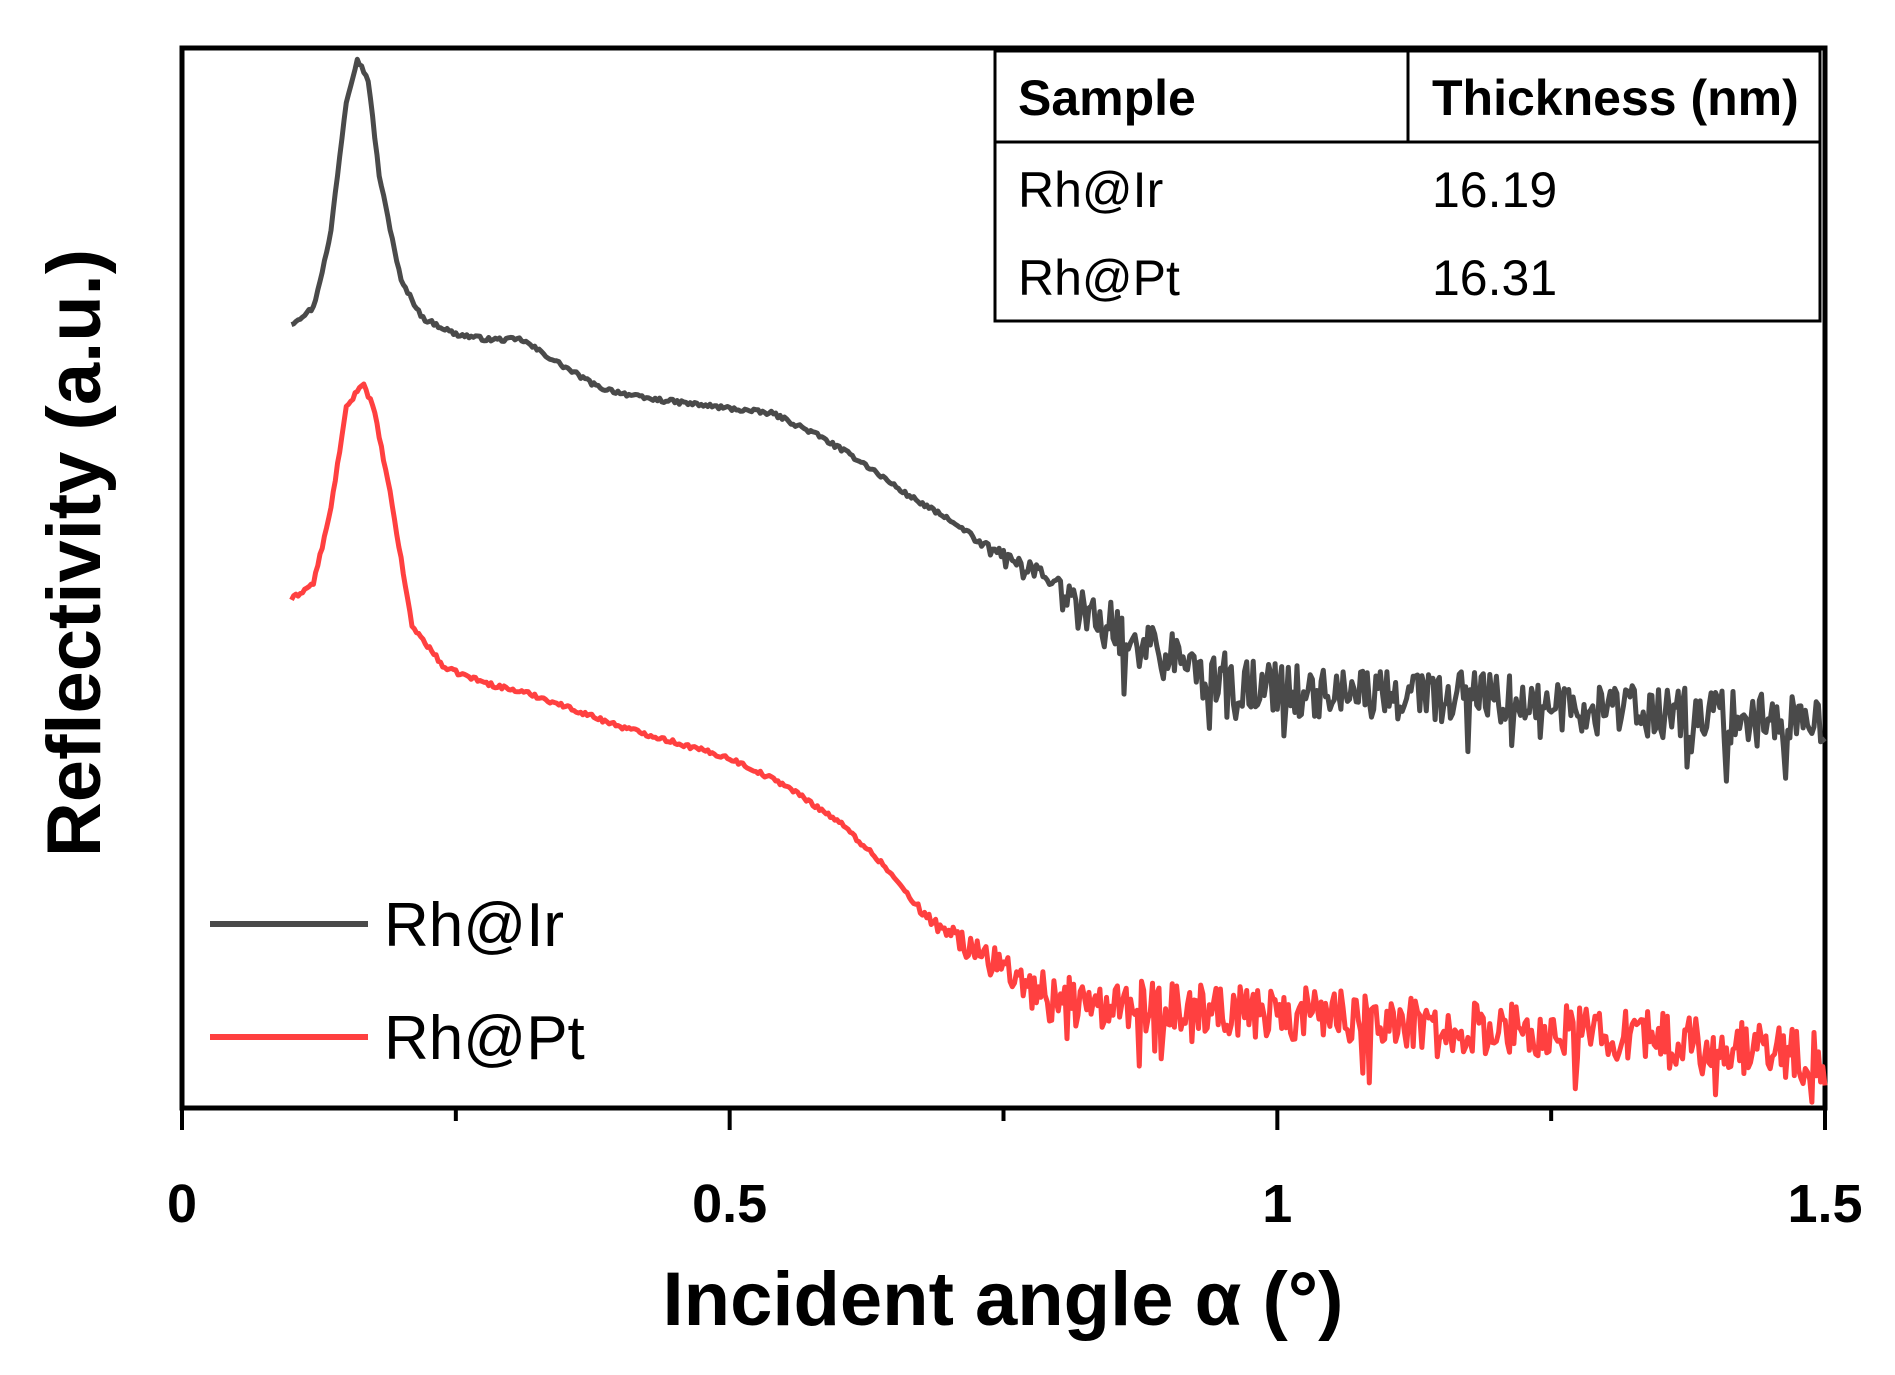 This screenshot has height=1375, width=1895. Describe the element at coordinates (729, 1204) in the screenshot. I see `x-tick-label-2: 0.5` at that location.